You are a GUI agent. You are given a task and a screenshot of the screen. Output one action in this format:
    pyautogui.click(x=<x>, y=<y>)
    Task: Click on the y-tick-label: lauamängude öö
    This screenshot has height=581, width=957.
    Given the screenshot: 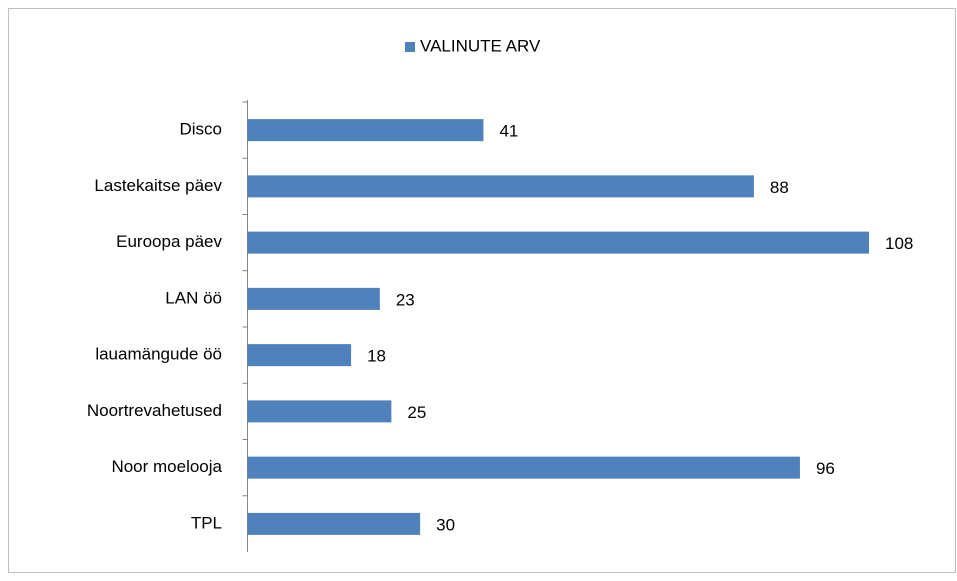 What is the action you would take?
    pyautogui.click(x=158, y=354)
    